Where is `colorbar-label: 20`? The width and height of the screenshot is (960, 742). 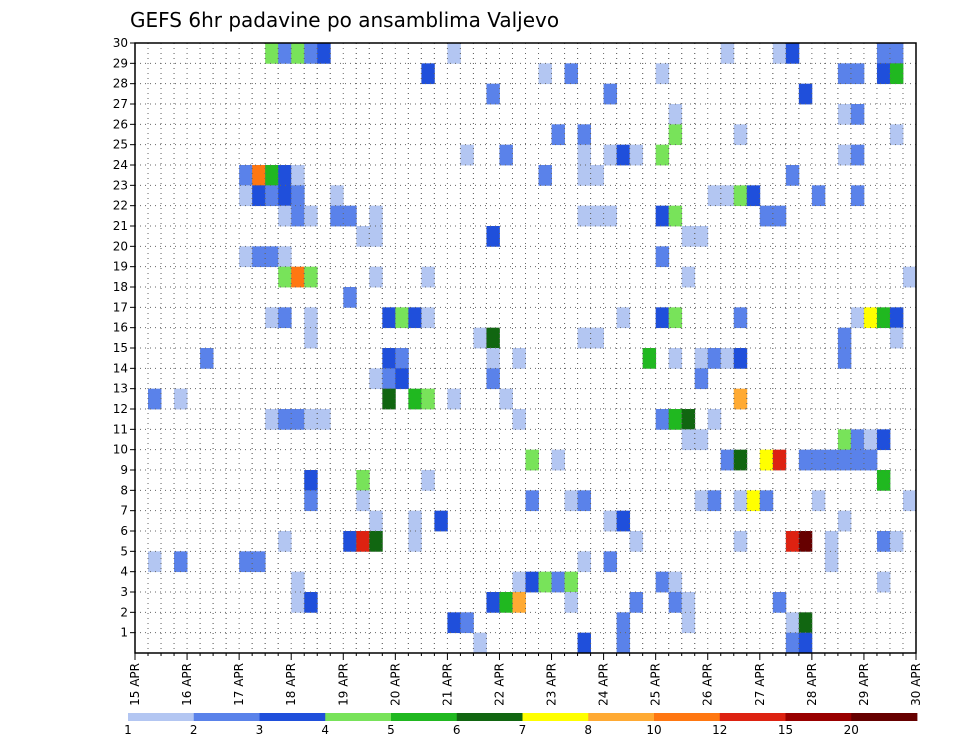
colorbar-label: 20 is located at coordinates (851, 730).